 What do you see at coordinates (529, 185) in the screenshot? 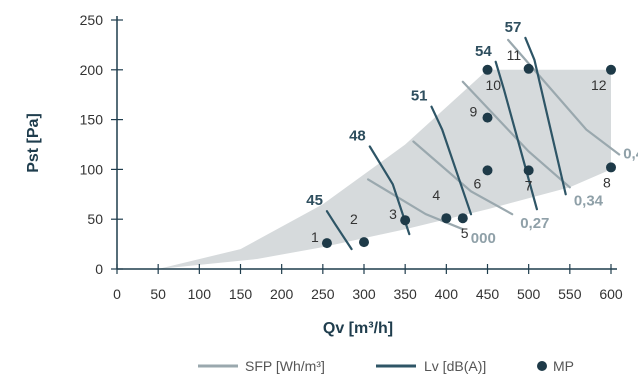
I see `mp-label-7: 7` at bounding box center [529, 185].